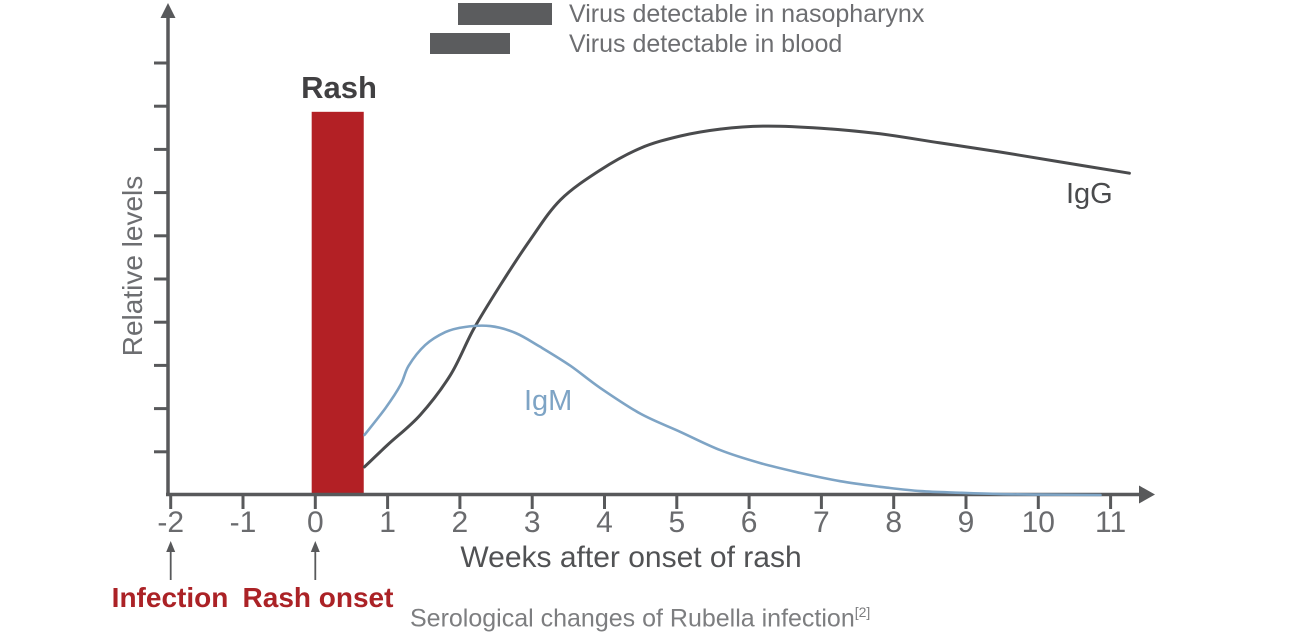  What do you see at coordinates (631, 557) in the screenshot?
I see `x-axis-title: Weeks after onset of rash` at bounding box center [631, 557].